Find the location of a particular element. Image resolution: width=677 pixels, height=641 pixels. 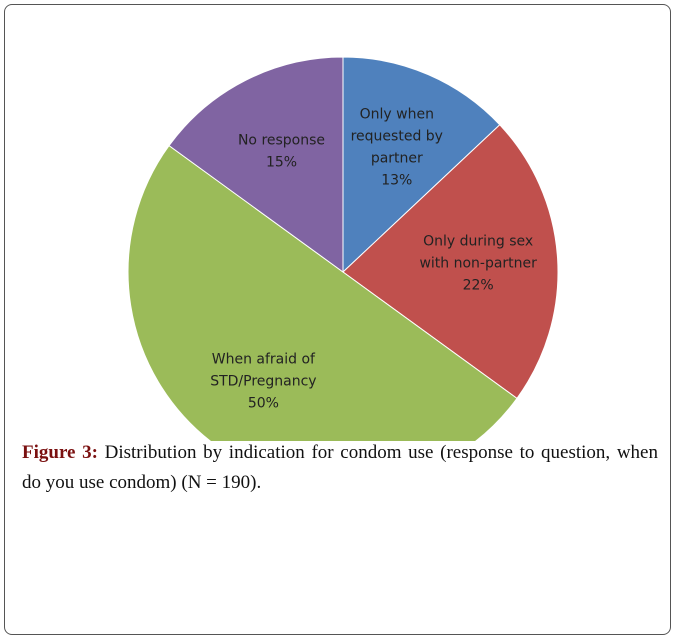

value-label: 22% is located at coordinates (478, 285).